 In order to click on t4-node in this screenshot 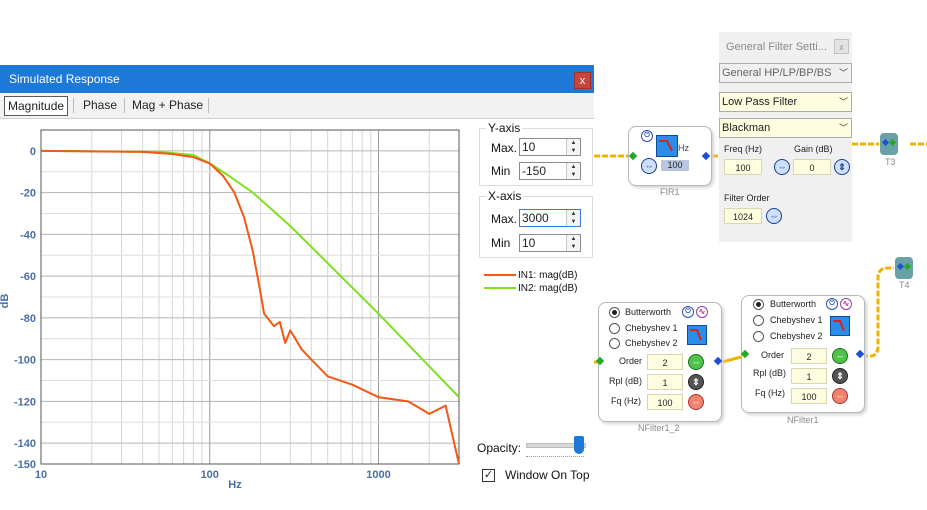, I will do `click(904, 268)`.